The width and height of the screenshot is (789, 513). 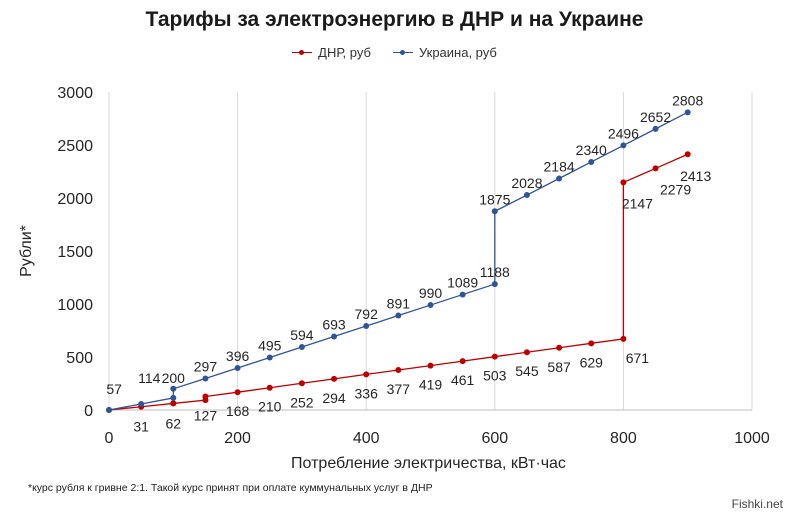 What do you see at coordinates (79, 358) in the screenshot?
I see `y-tick-label: 500` at bounding box center [79, 358].